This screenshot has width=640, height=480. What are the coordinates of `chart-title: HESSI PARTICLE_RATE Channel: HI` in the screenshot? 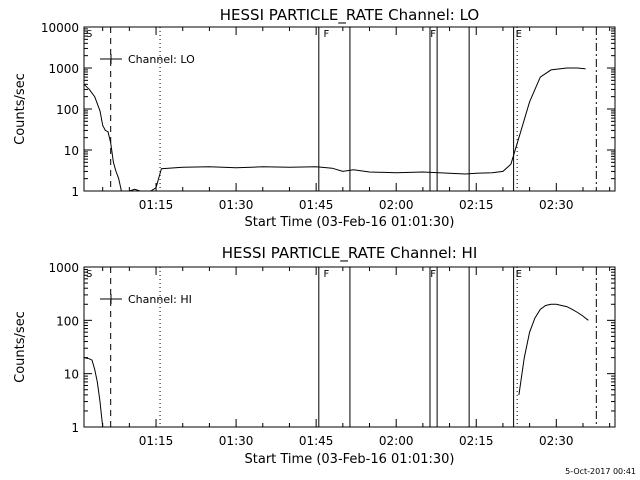 It's located at (350, 253).